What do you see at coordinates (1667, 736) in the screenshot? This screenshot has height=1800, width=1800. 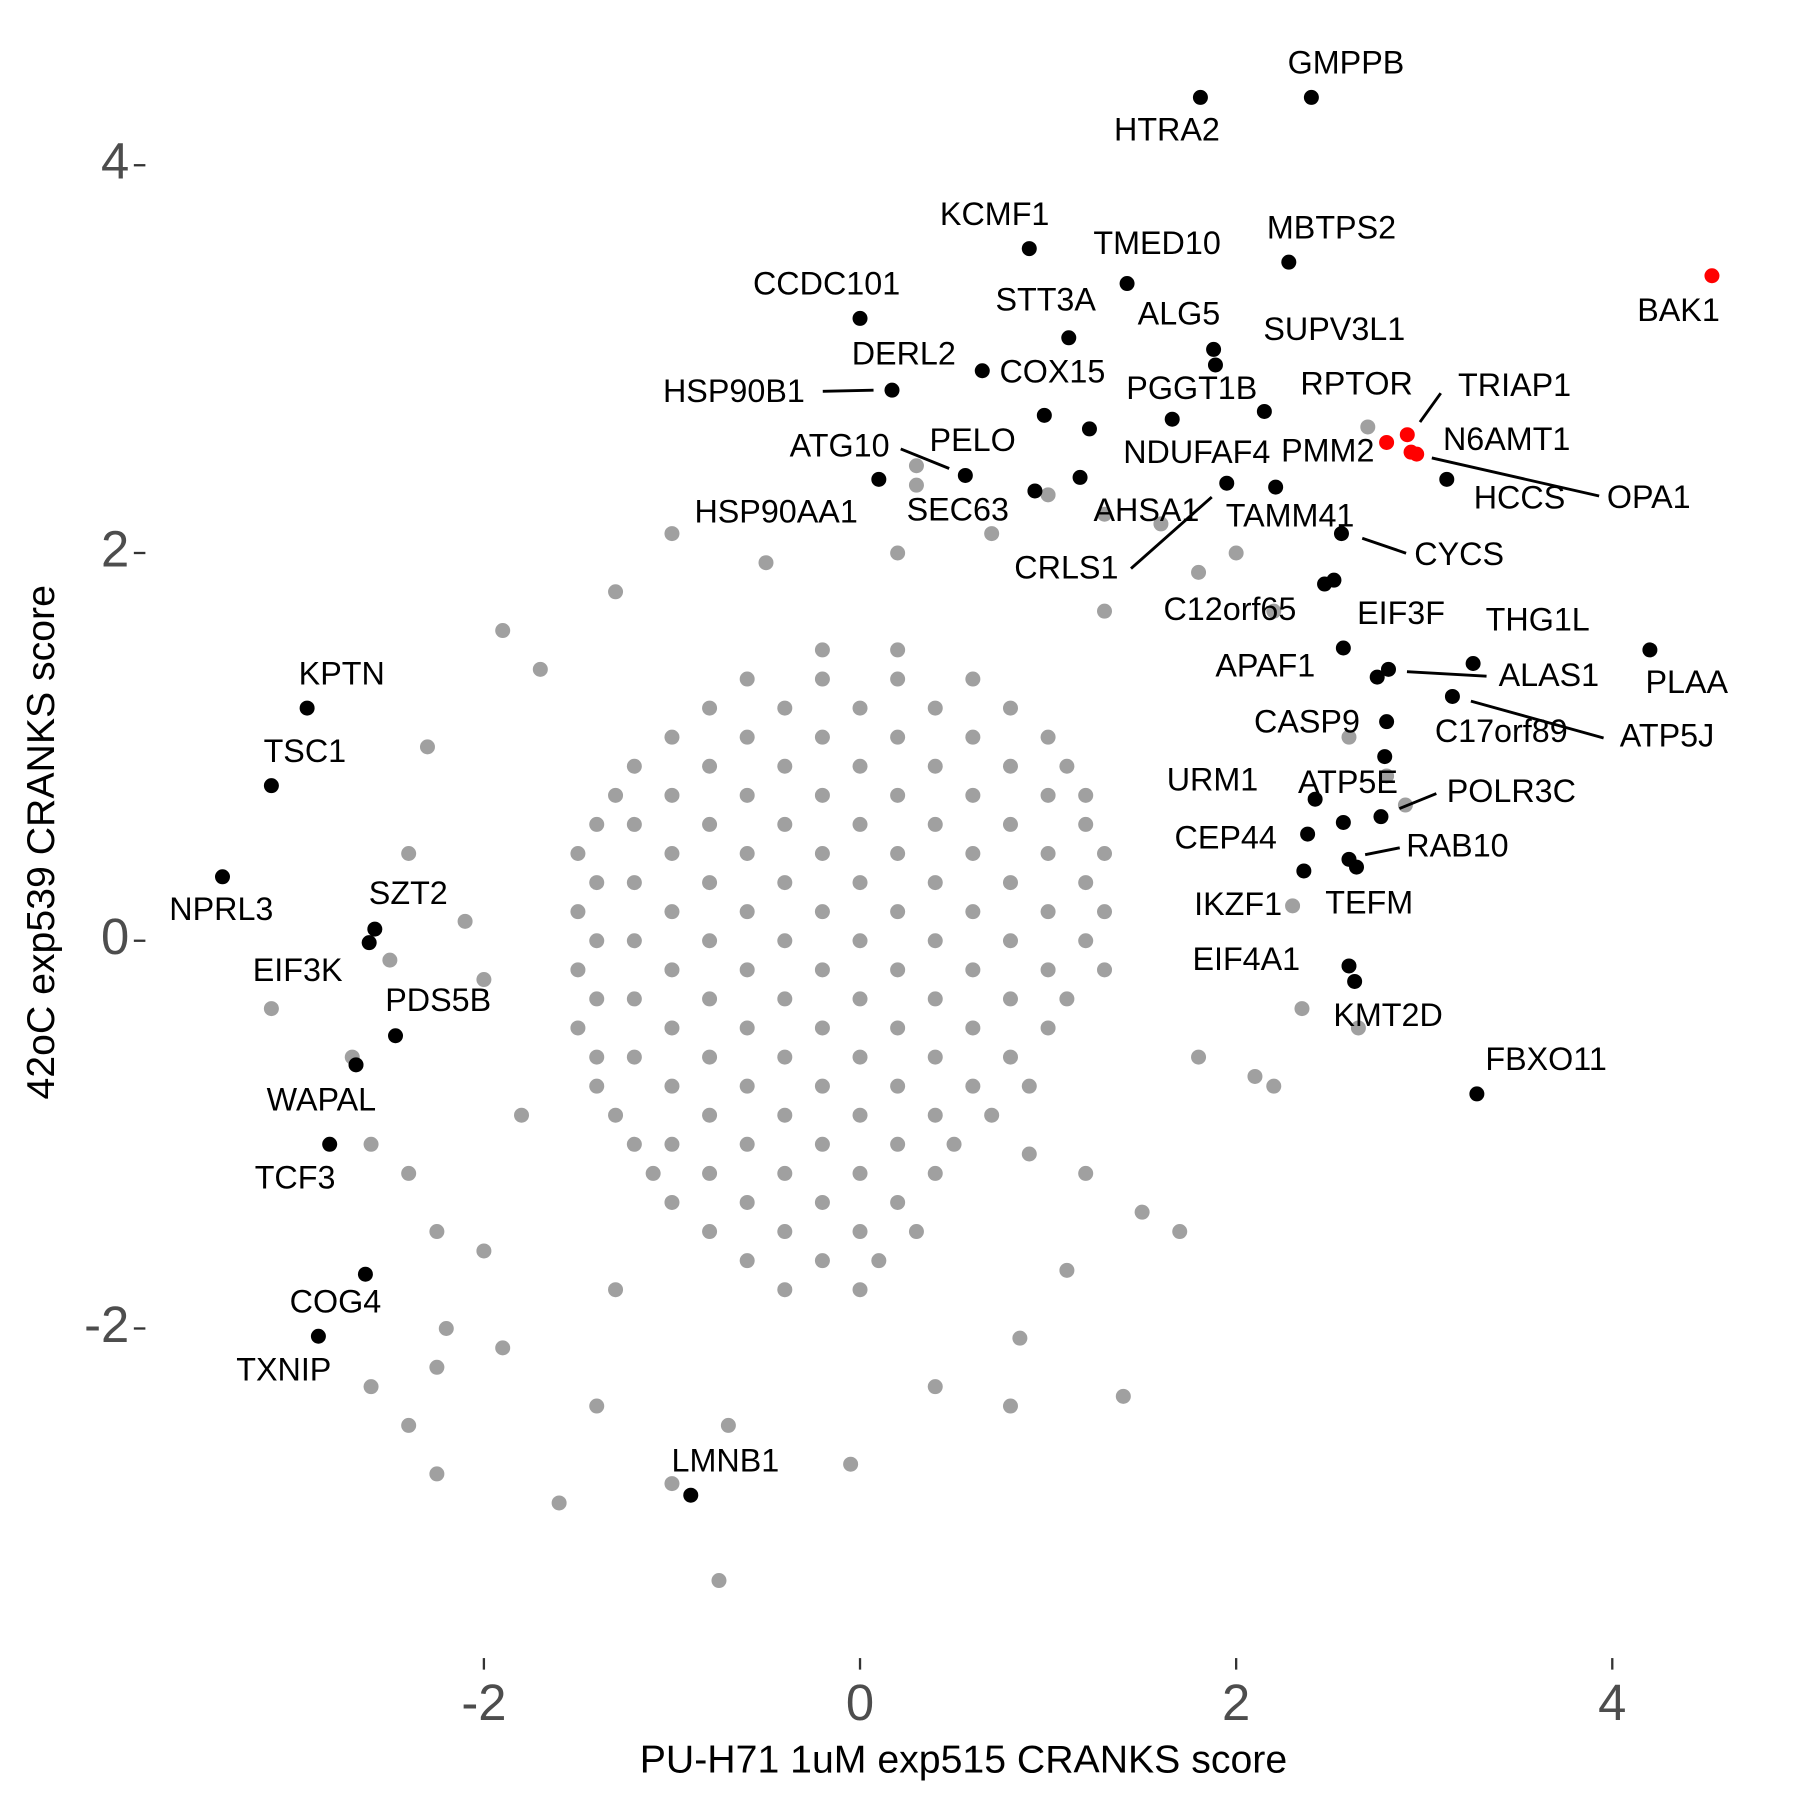 I see `point-label: ATP5J` at bounding box center [1667, 736].